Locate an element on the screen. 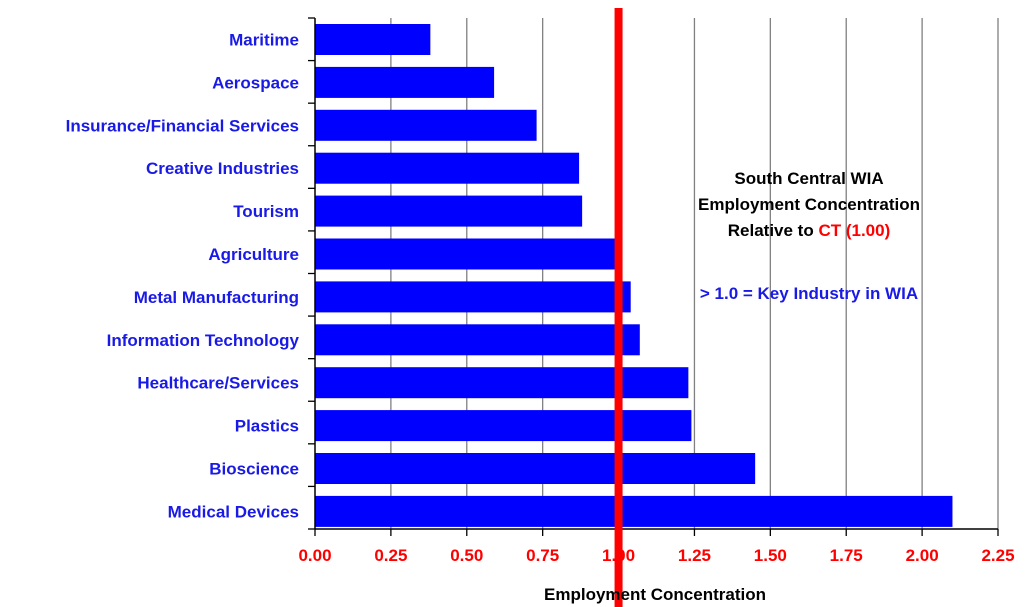 This screenshot has height=607, width=1032. x-tick-label: 0.25 is located at coordinates (390, 555).